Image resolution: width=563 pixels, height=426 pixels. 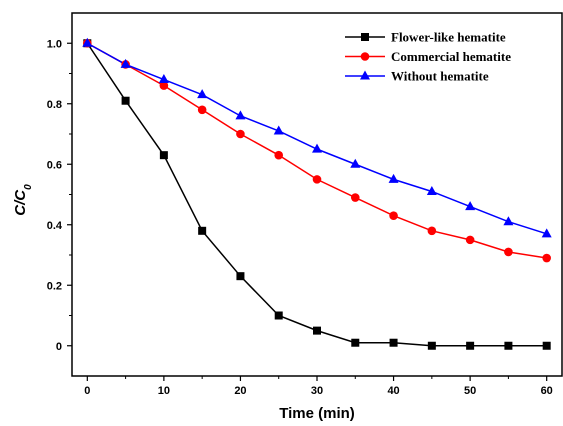 What do you see at coordinates (59, 347) in the screenshot?
I see `y-tick-label: 0` at bounding box center [59, 347].